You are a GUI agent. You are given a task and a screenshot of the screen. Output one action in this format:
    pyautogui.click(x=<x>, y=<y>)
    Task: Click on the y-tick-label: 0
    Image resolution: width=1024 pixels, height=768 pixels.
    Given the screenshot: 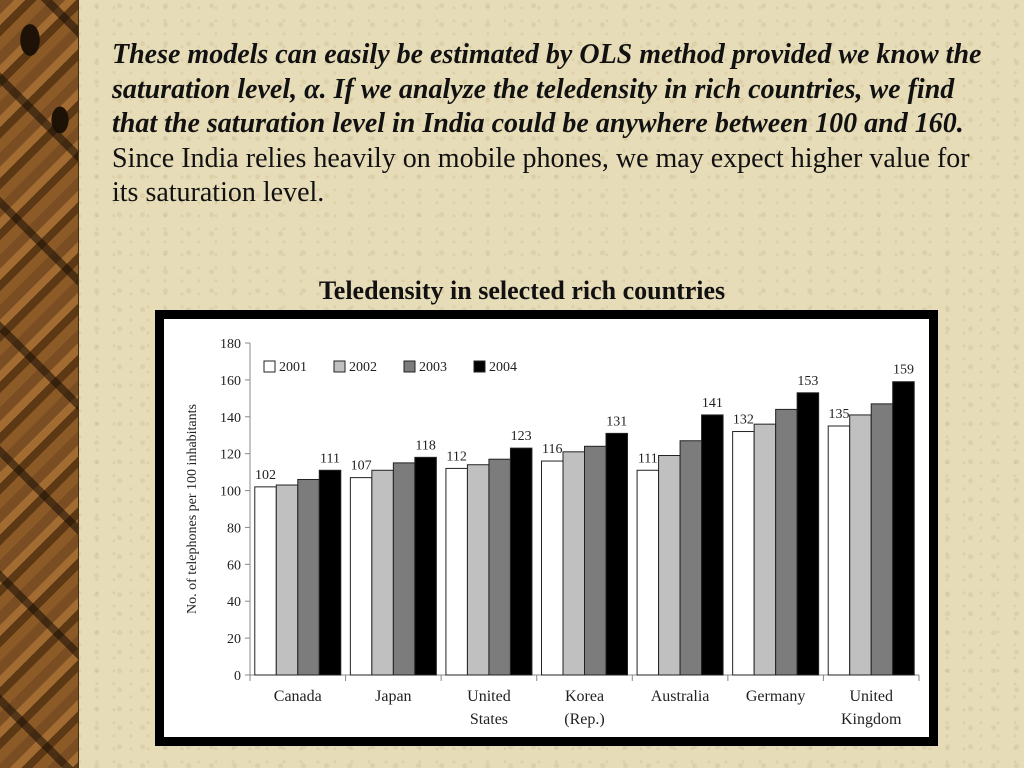 What is the action you would take?
    pyautogui.click(x=237, y=676)
    